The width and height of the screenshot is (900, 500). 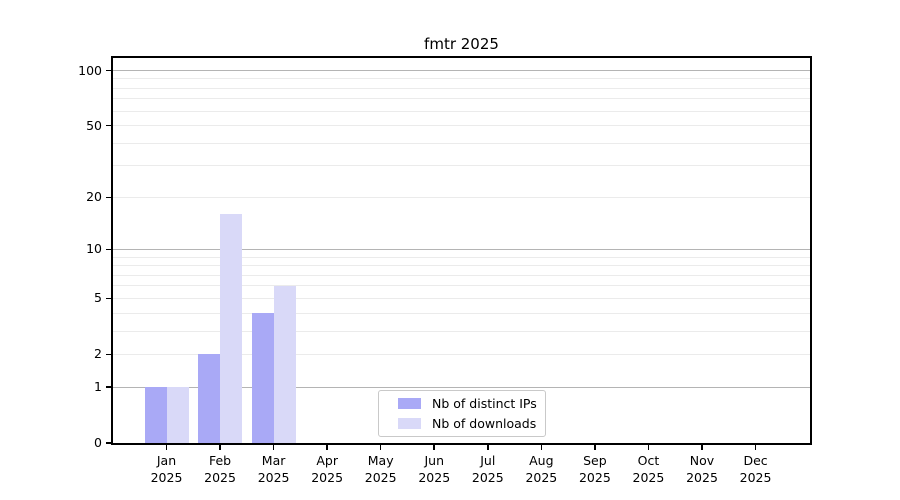 I want to click on legend-row: Nb of downloads, so click(x=471, y=423).